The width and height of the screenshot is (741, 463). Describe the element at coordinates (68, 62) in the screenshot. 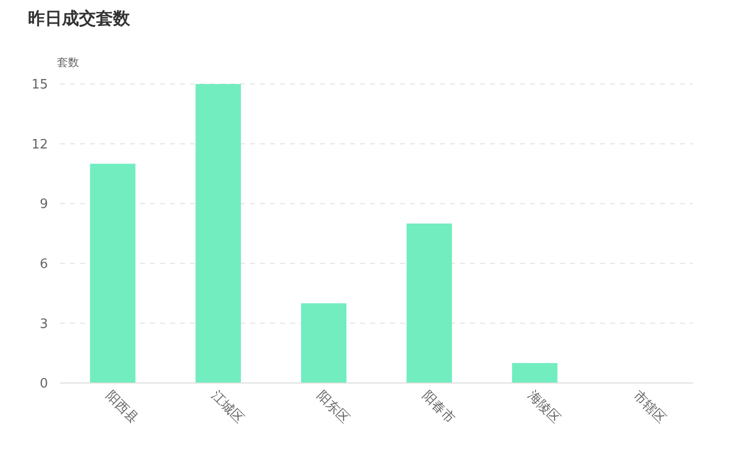

I see `y-axis-title: 套数` at that location.